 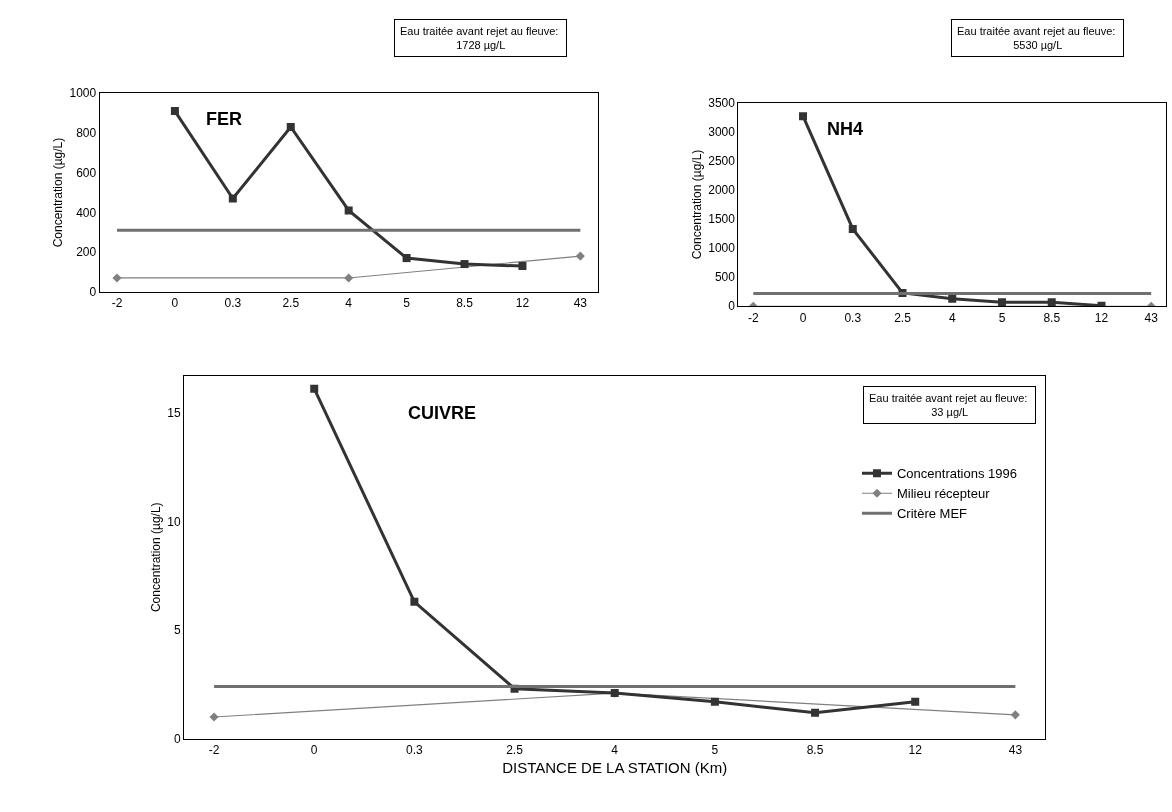 What do you see at coordinates (86, 252) in the screenshot?
I see `y-tick-label: 200` at bounding box center [86, 252].